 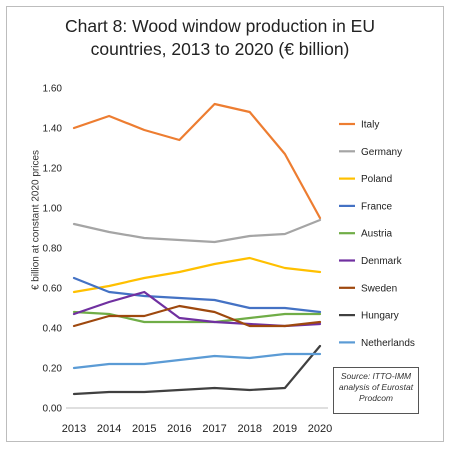 I want to click on legend-label-hungary: Hungary, so click(x=380, y=316).